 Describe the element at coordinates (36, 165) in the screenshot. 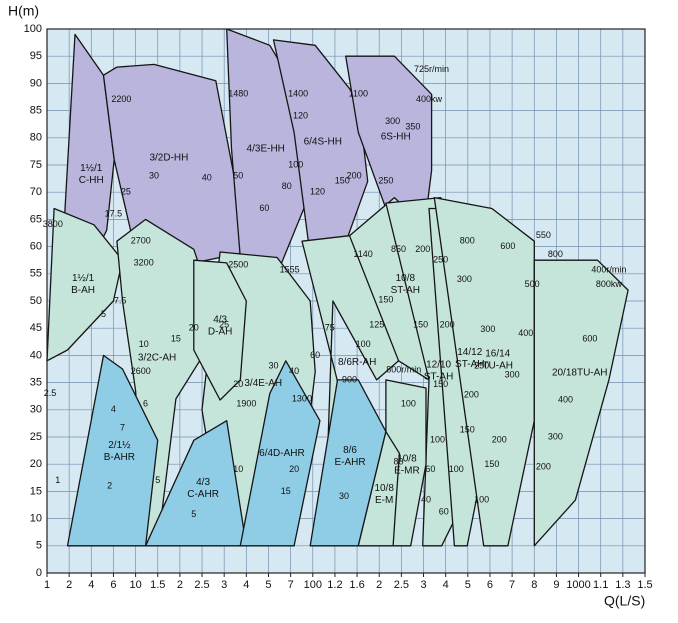

I see `y-tick-label: 75` at that location.